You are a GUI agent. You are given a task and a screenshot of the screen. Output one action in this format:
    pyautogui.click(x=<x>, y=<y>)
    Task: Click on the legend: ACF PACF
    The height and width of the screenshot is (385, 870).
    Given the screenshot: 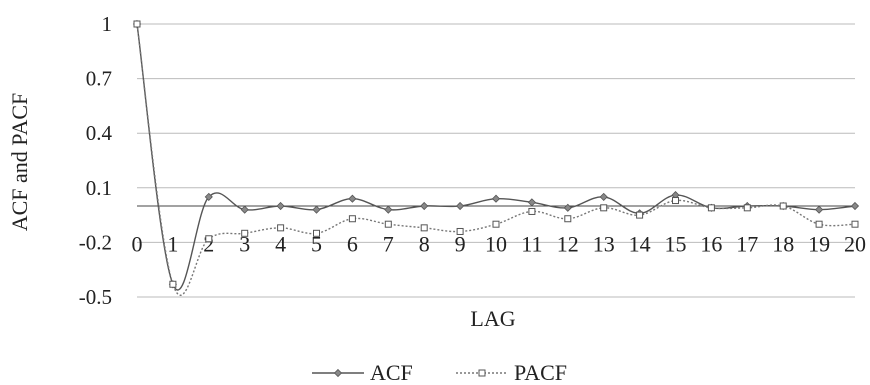 What is the action you would take?
    pyautogui.click(x=439, y=372)
    